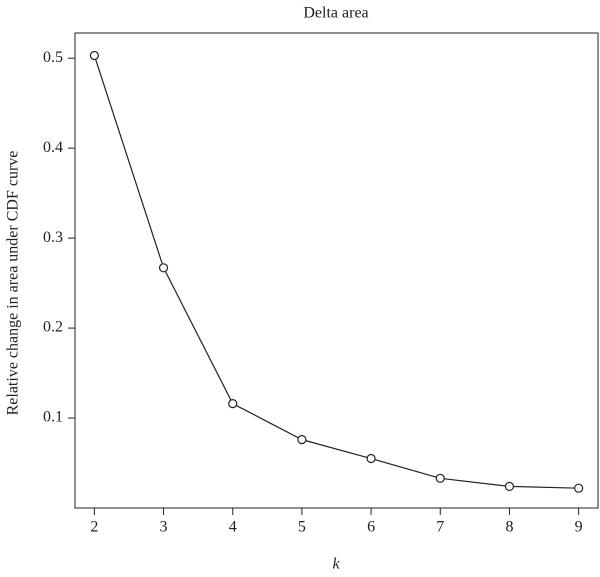 Image resolution: width=600 pixels, height=577 pixels. I want to click on x-tick-label: 4, so click(233, 527).